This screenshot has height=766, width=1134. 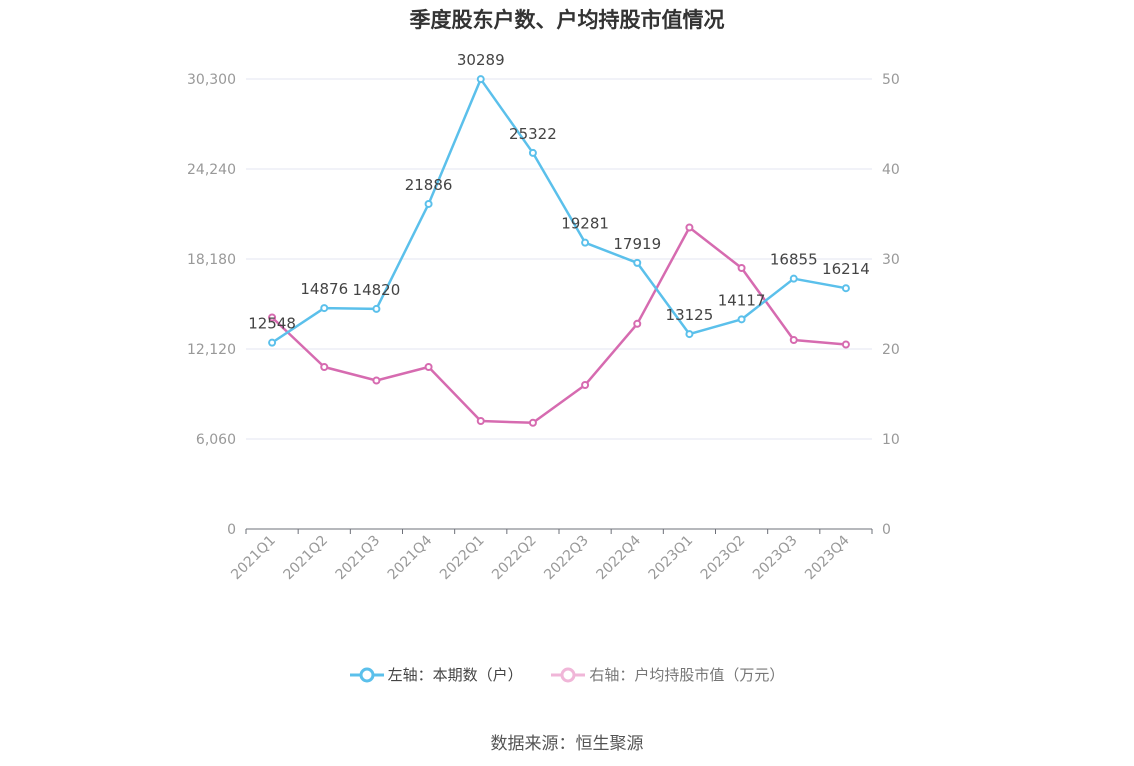 I want to click on right-axis-tick-label: 0, so click(x=886, y=530).